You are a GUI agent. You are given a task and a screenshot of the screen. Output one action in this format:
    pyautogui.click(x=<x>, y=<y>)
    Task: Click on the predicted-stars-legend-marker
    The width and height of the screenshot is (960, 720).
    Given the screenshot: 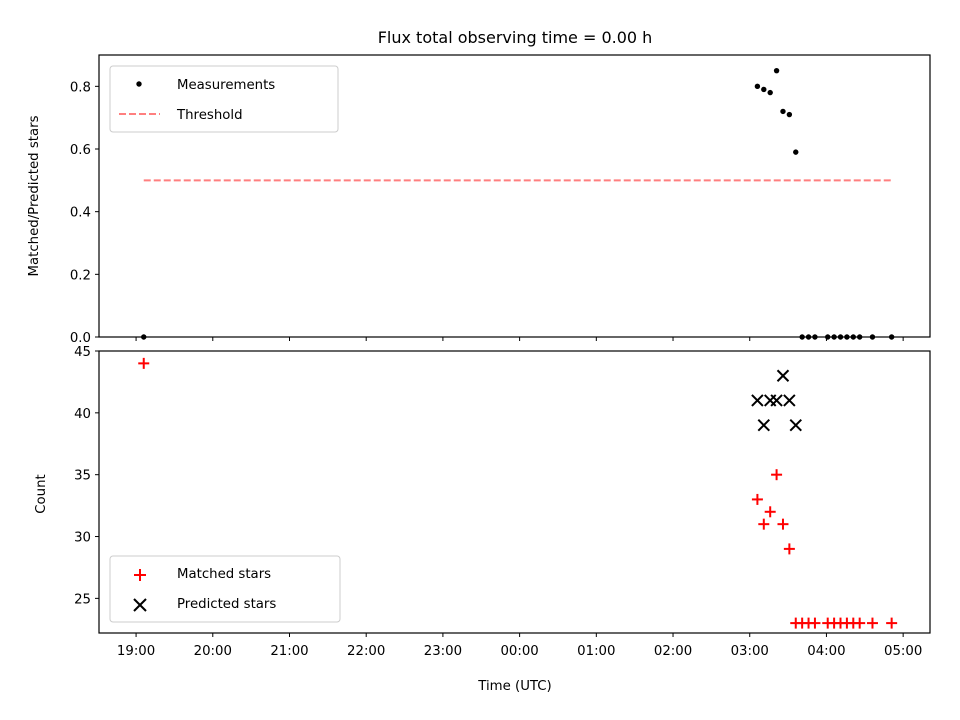 What is the action you would take?
    pyautogui.click(x=140, y=605)
    